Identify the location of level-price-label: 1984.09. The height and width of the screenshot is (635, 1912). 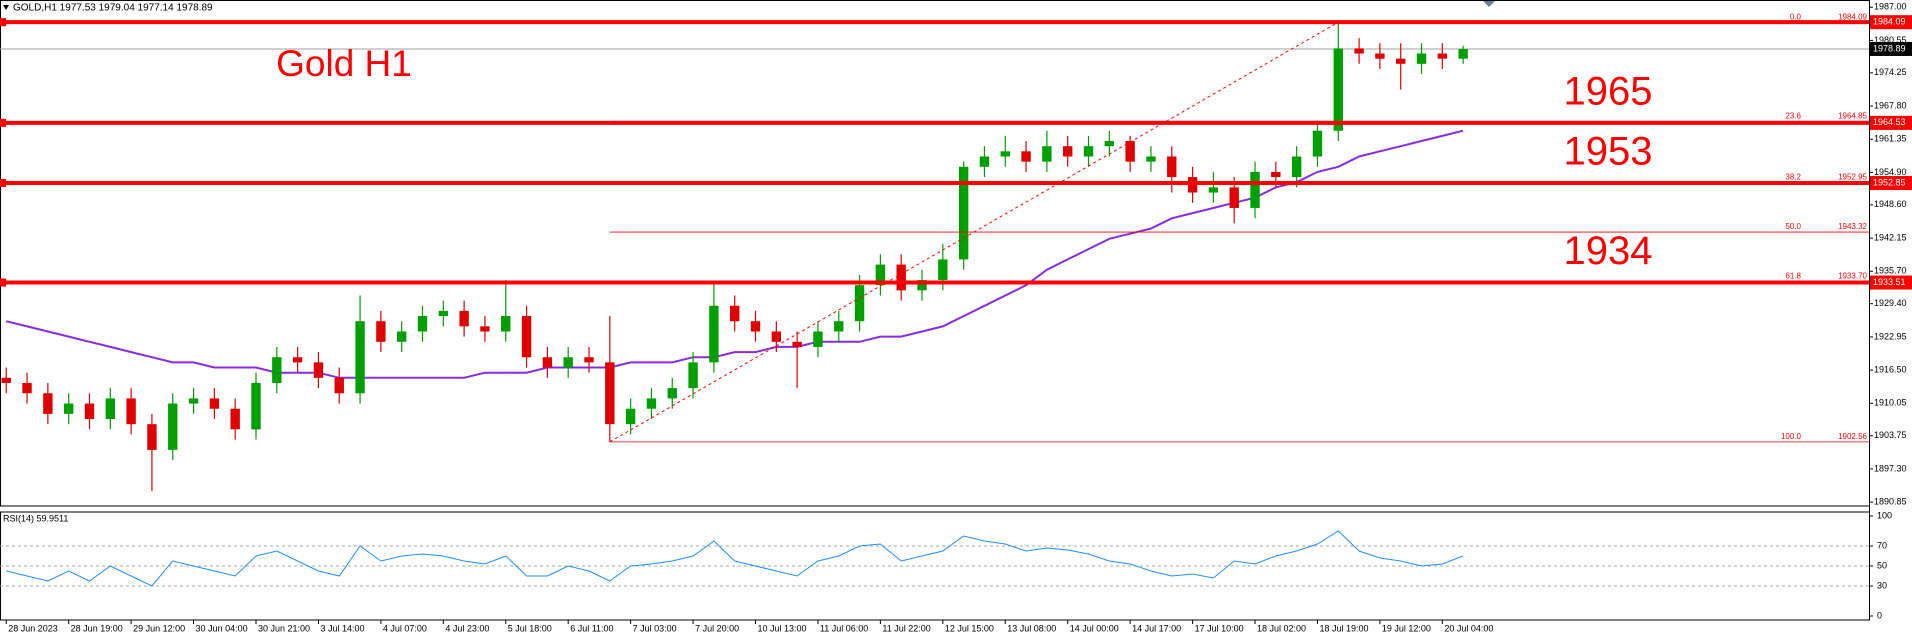
(1889, 22).